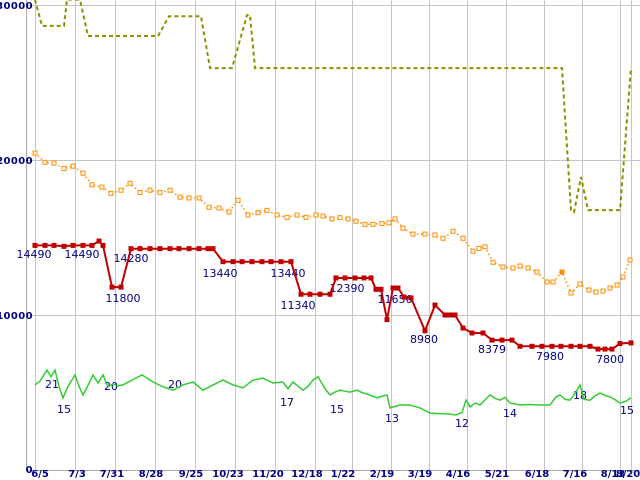 The width and height of the screenshot is (640, 480). Describe the element at coordinates (191, 474) in the screenshot. I see `x-tick-label: 9/25` at that location.